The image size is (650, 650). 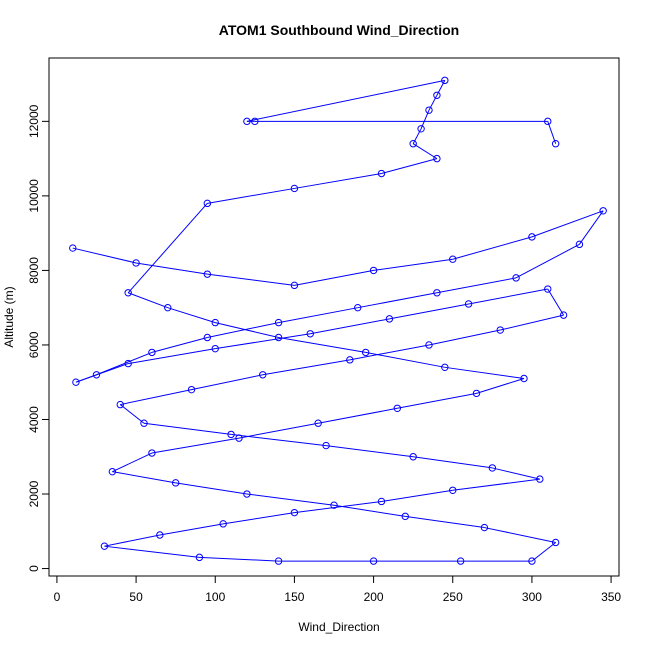 I want to click on chart-title: ATOM1 Southbound Wind_Direction, so click(x=339, y=30).